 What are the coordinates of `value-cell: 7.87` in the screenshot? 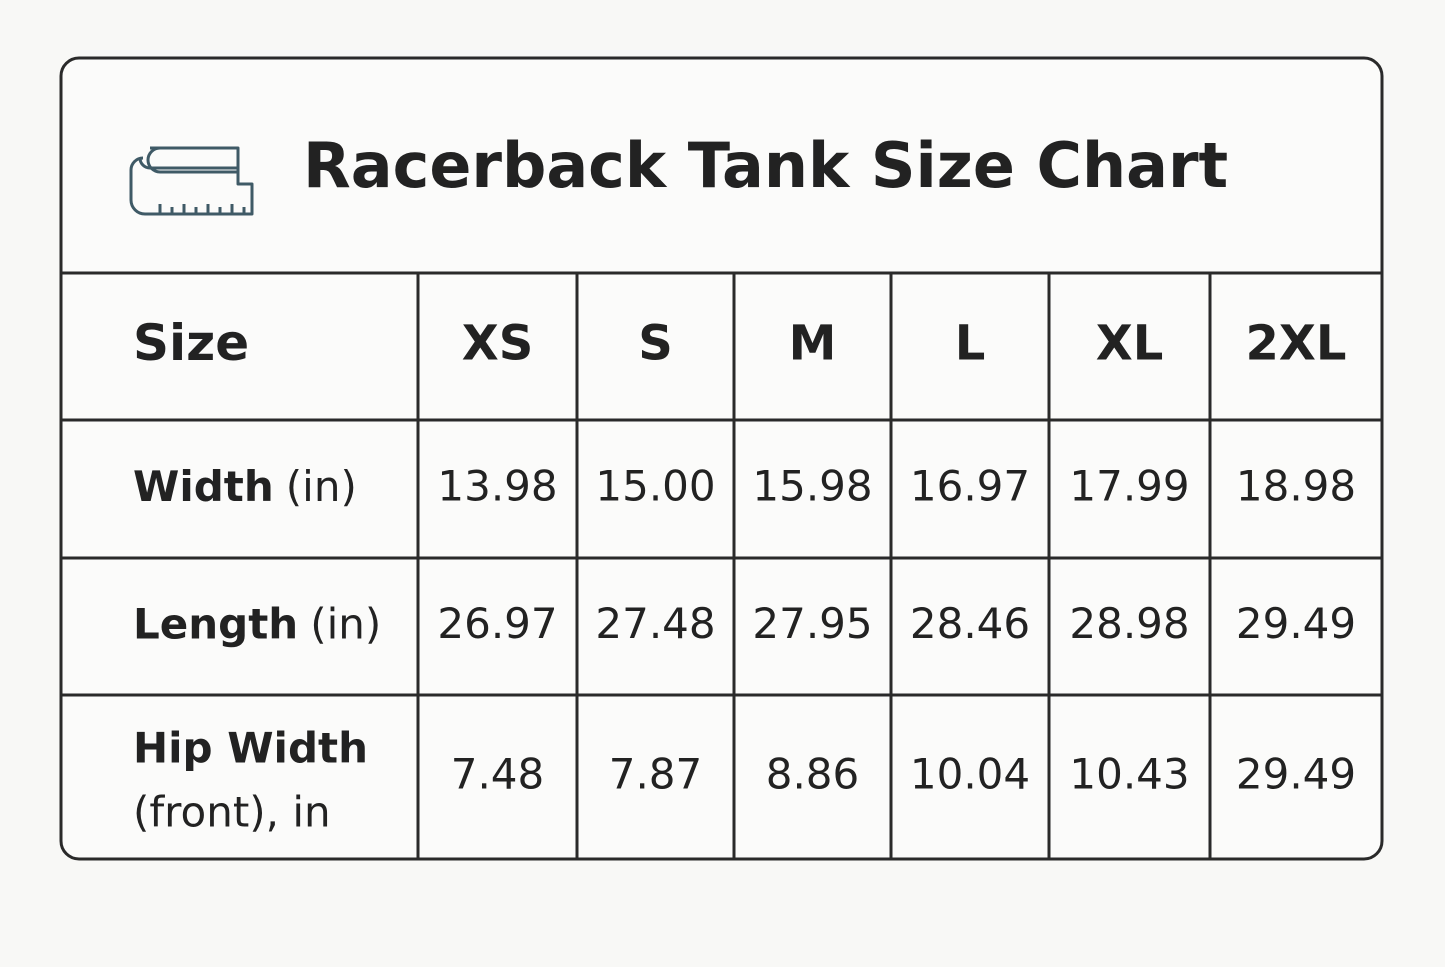 It's located at (656, 774).